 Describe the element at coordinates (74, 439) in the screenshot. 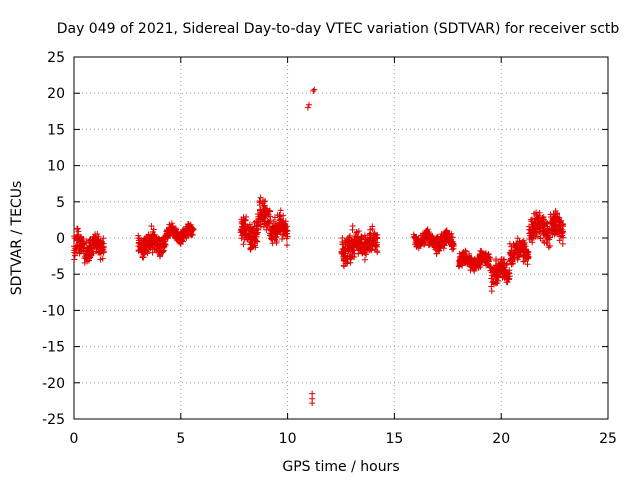

I see `x-tick-label: 0` at that location.